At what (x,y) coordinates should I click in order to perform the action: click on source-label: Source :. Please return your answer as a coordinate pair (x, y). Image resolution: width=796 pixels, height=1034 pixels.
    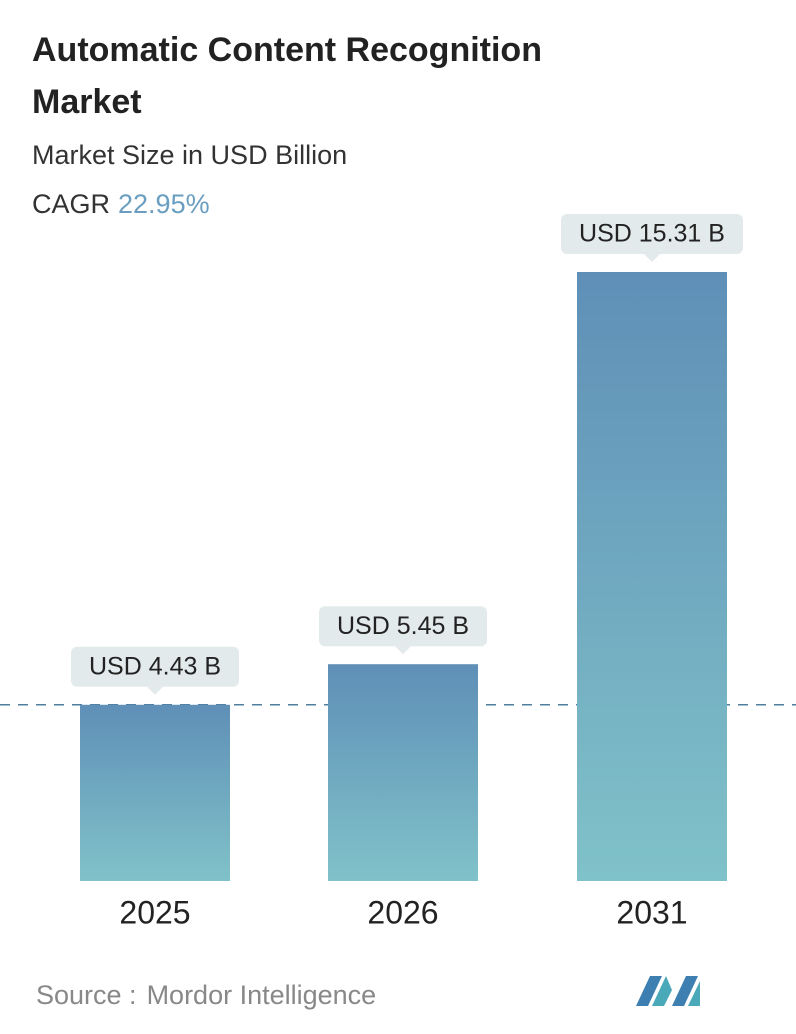
    Looking at the image, I should click on (86, 995).